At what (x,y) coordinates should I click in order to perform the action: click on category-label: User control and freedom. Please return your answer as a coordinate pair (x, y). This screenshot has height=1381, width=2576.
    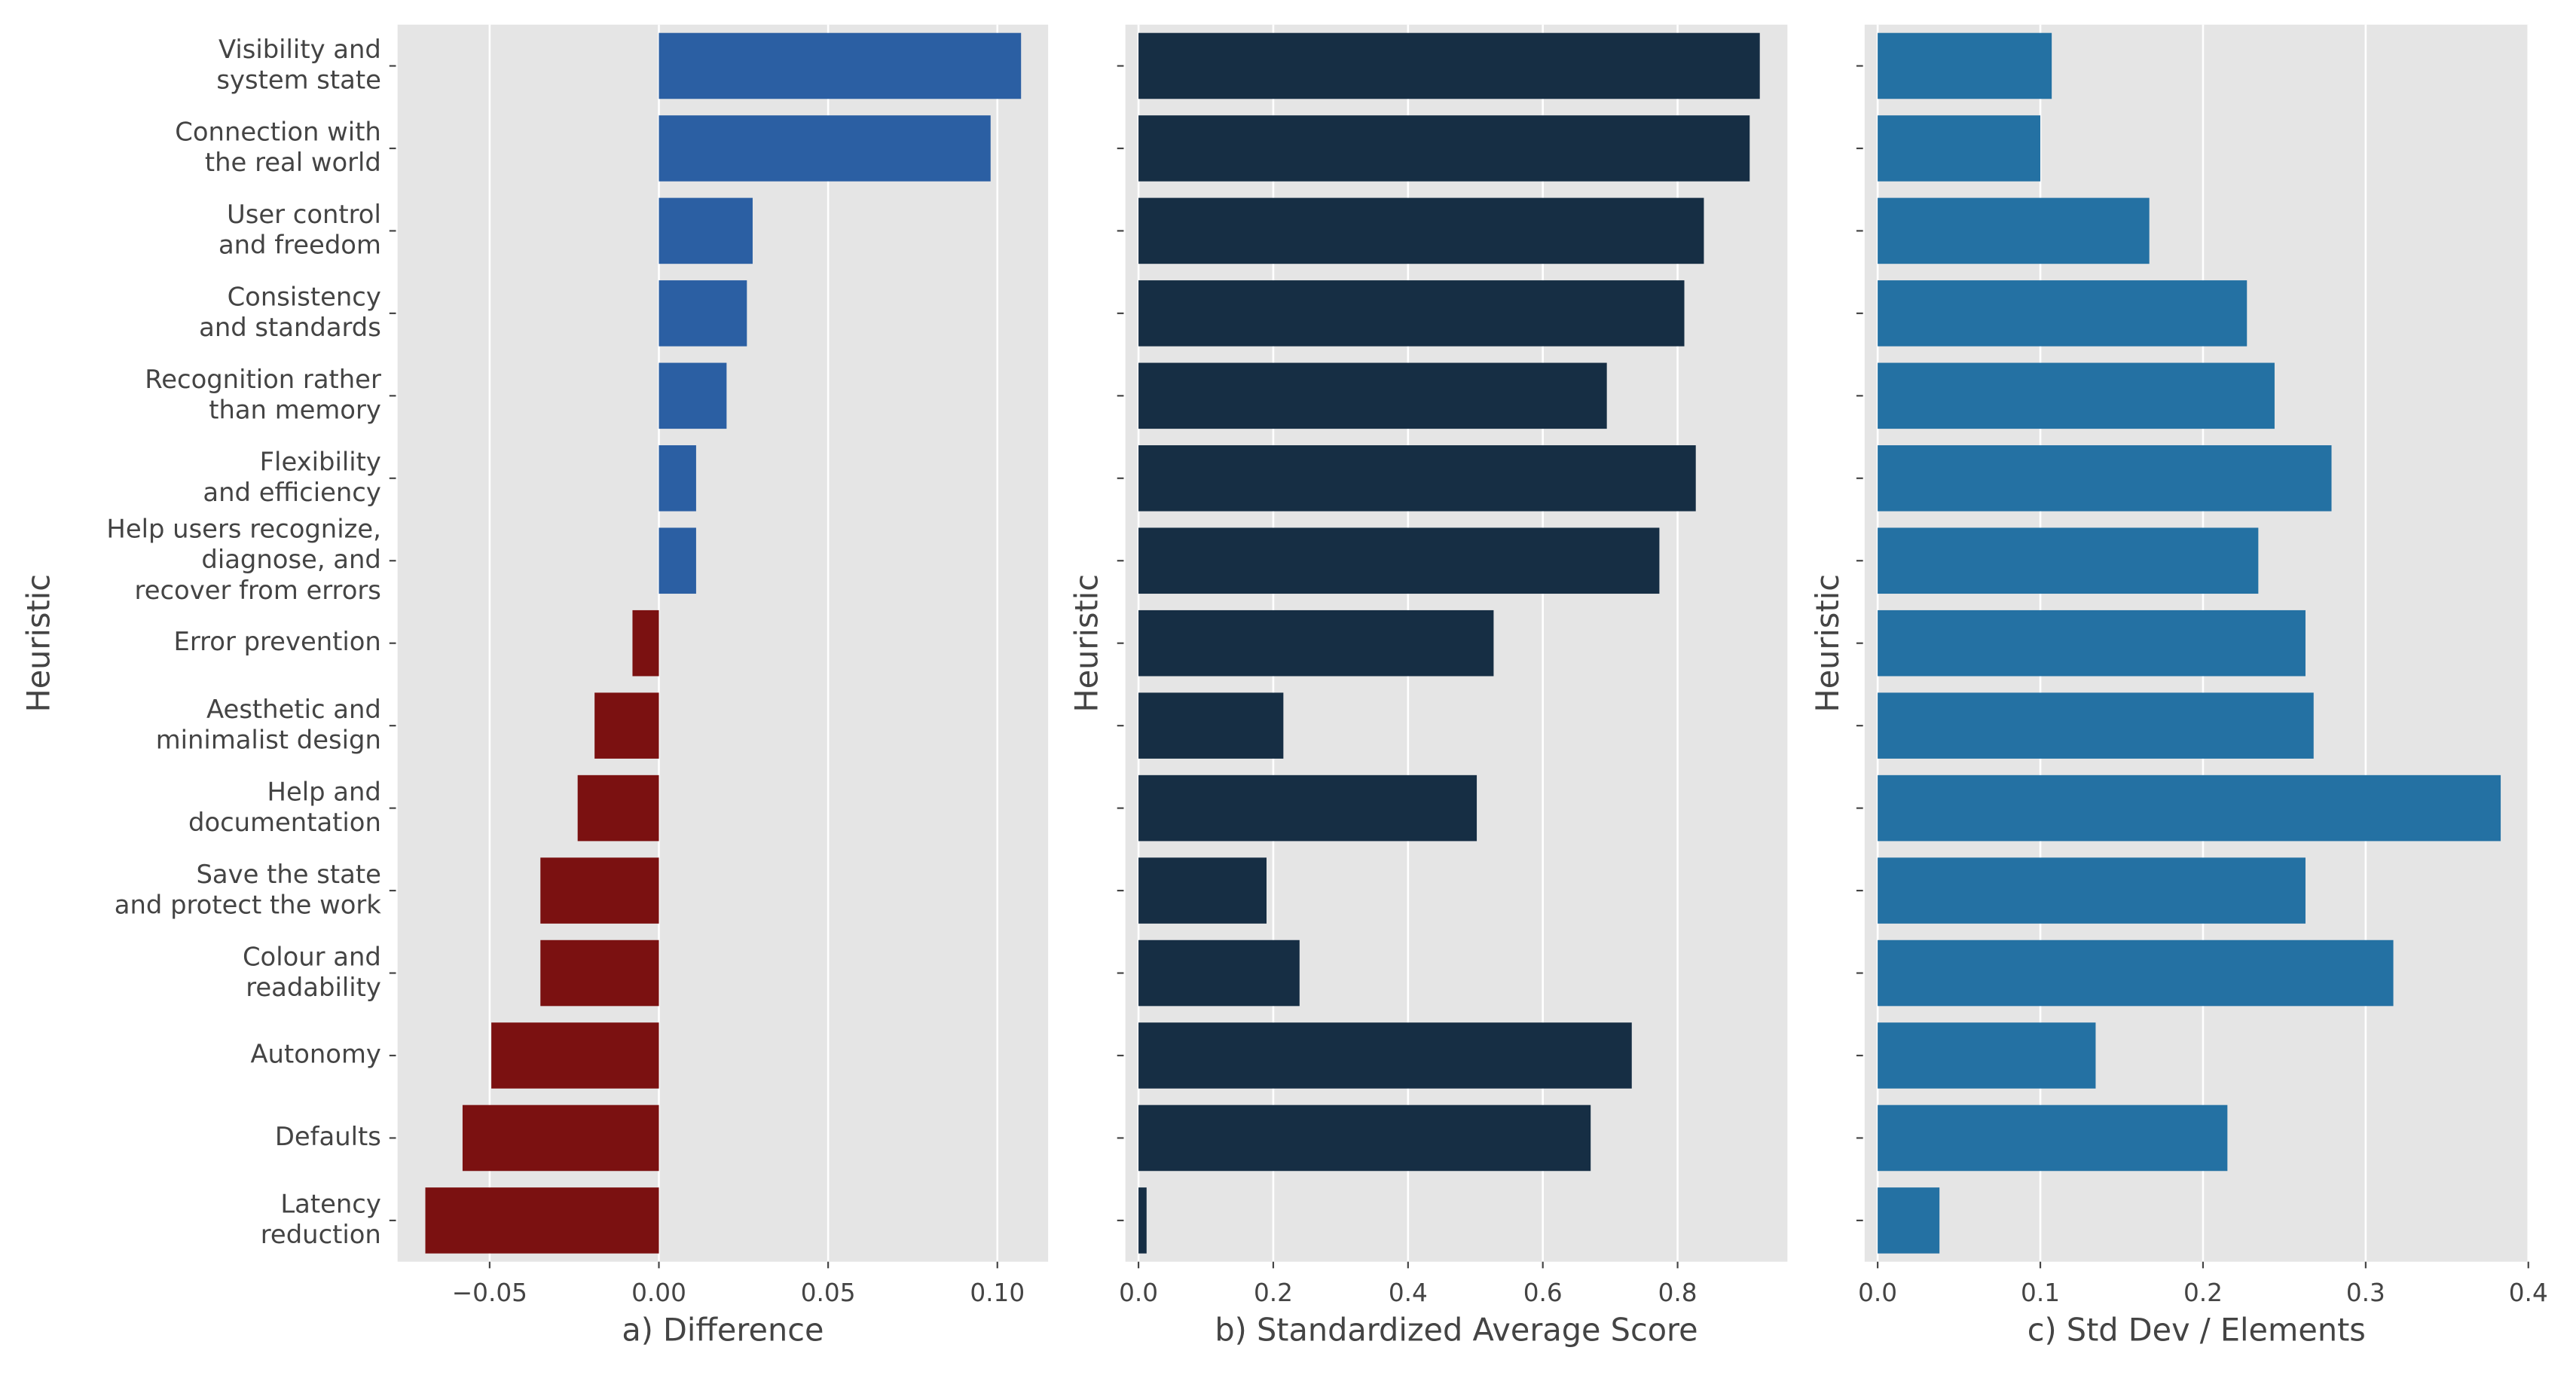
    Looking at the image, I should click on (299, 230).